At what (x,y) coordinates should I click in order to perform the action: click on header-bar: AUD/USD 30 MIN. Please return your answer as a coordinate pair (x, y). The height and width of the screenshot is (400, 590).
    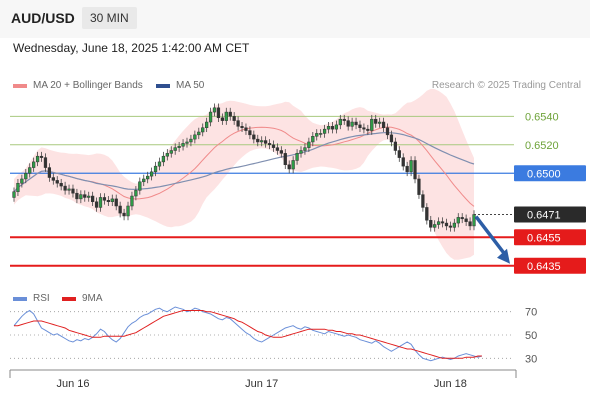
    Looking at the image, I should click on (295, 19).